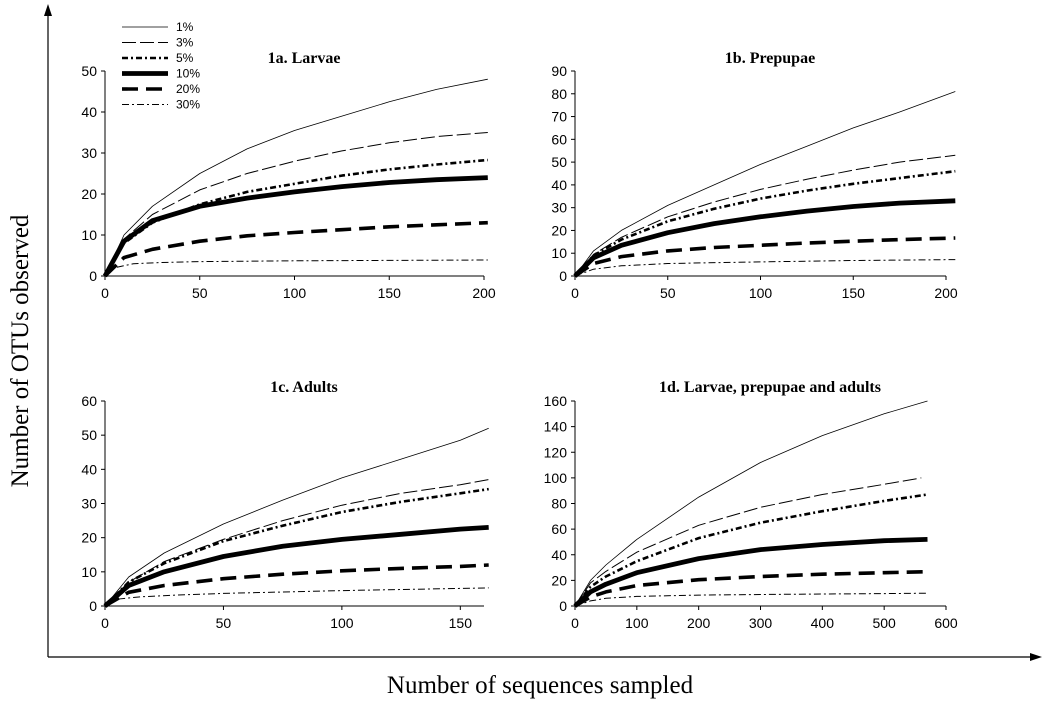  Describe the element at coordinates (770, 387) in the screenshot. I see `panel-title: 1d. Larvae, prepupae and adults` at that location.